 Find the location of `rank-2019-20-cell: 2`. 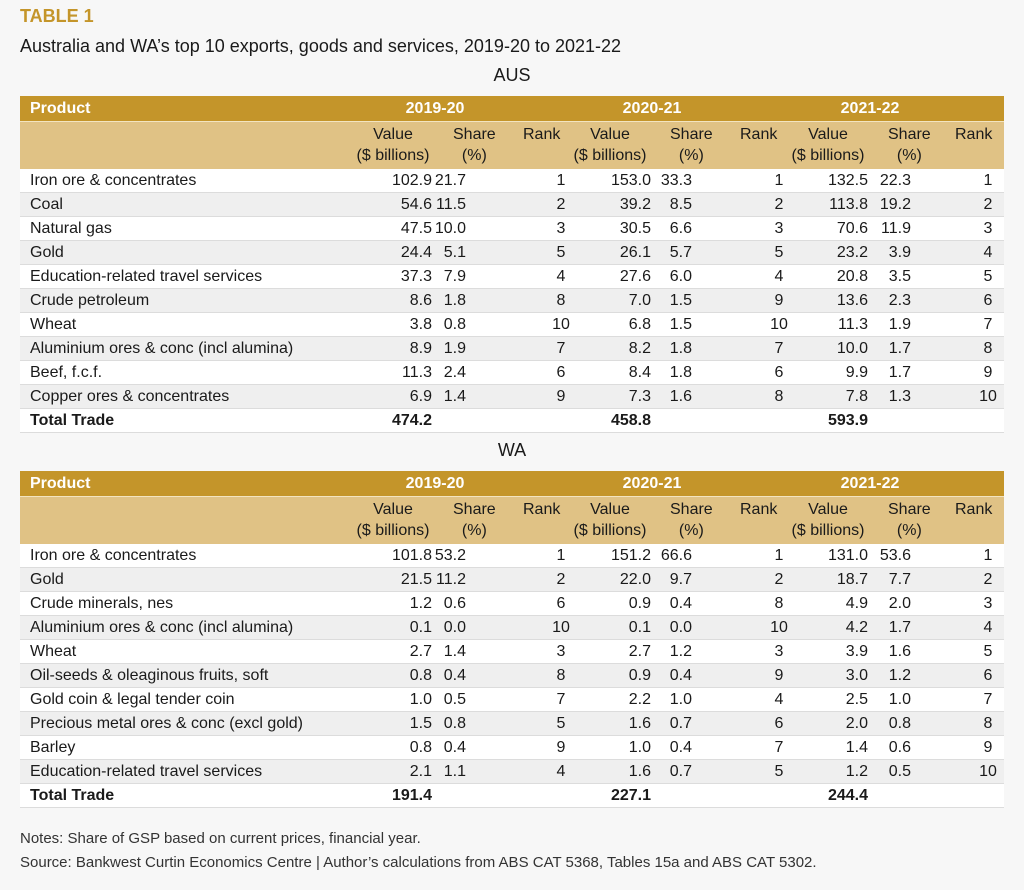

rank-2019-20-cell: 2 is located at coordinates (561, 204).